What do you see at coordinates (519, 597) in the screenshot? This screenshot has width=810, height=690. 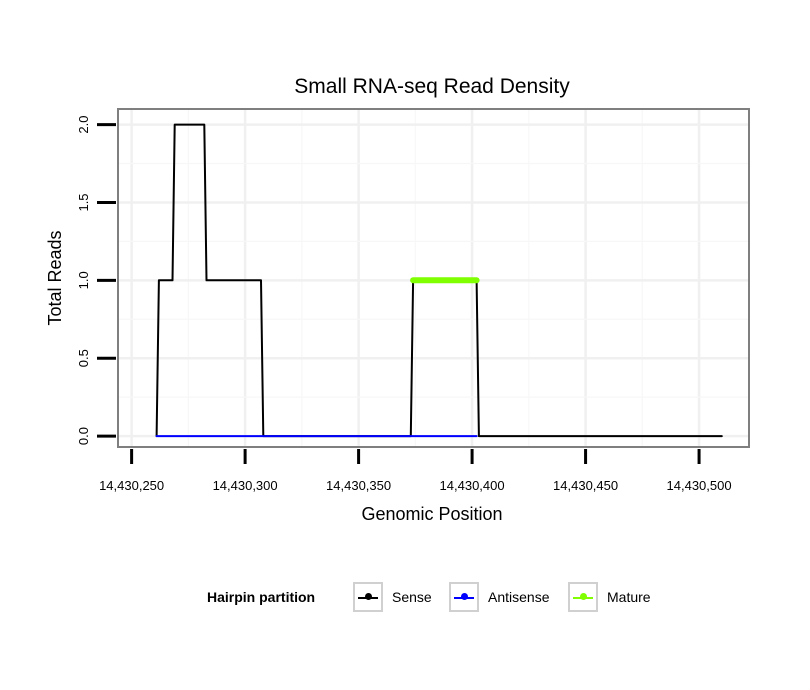 I see `legend-label-antisense: Antisense` at bounding box center [519, 597].